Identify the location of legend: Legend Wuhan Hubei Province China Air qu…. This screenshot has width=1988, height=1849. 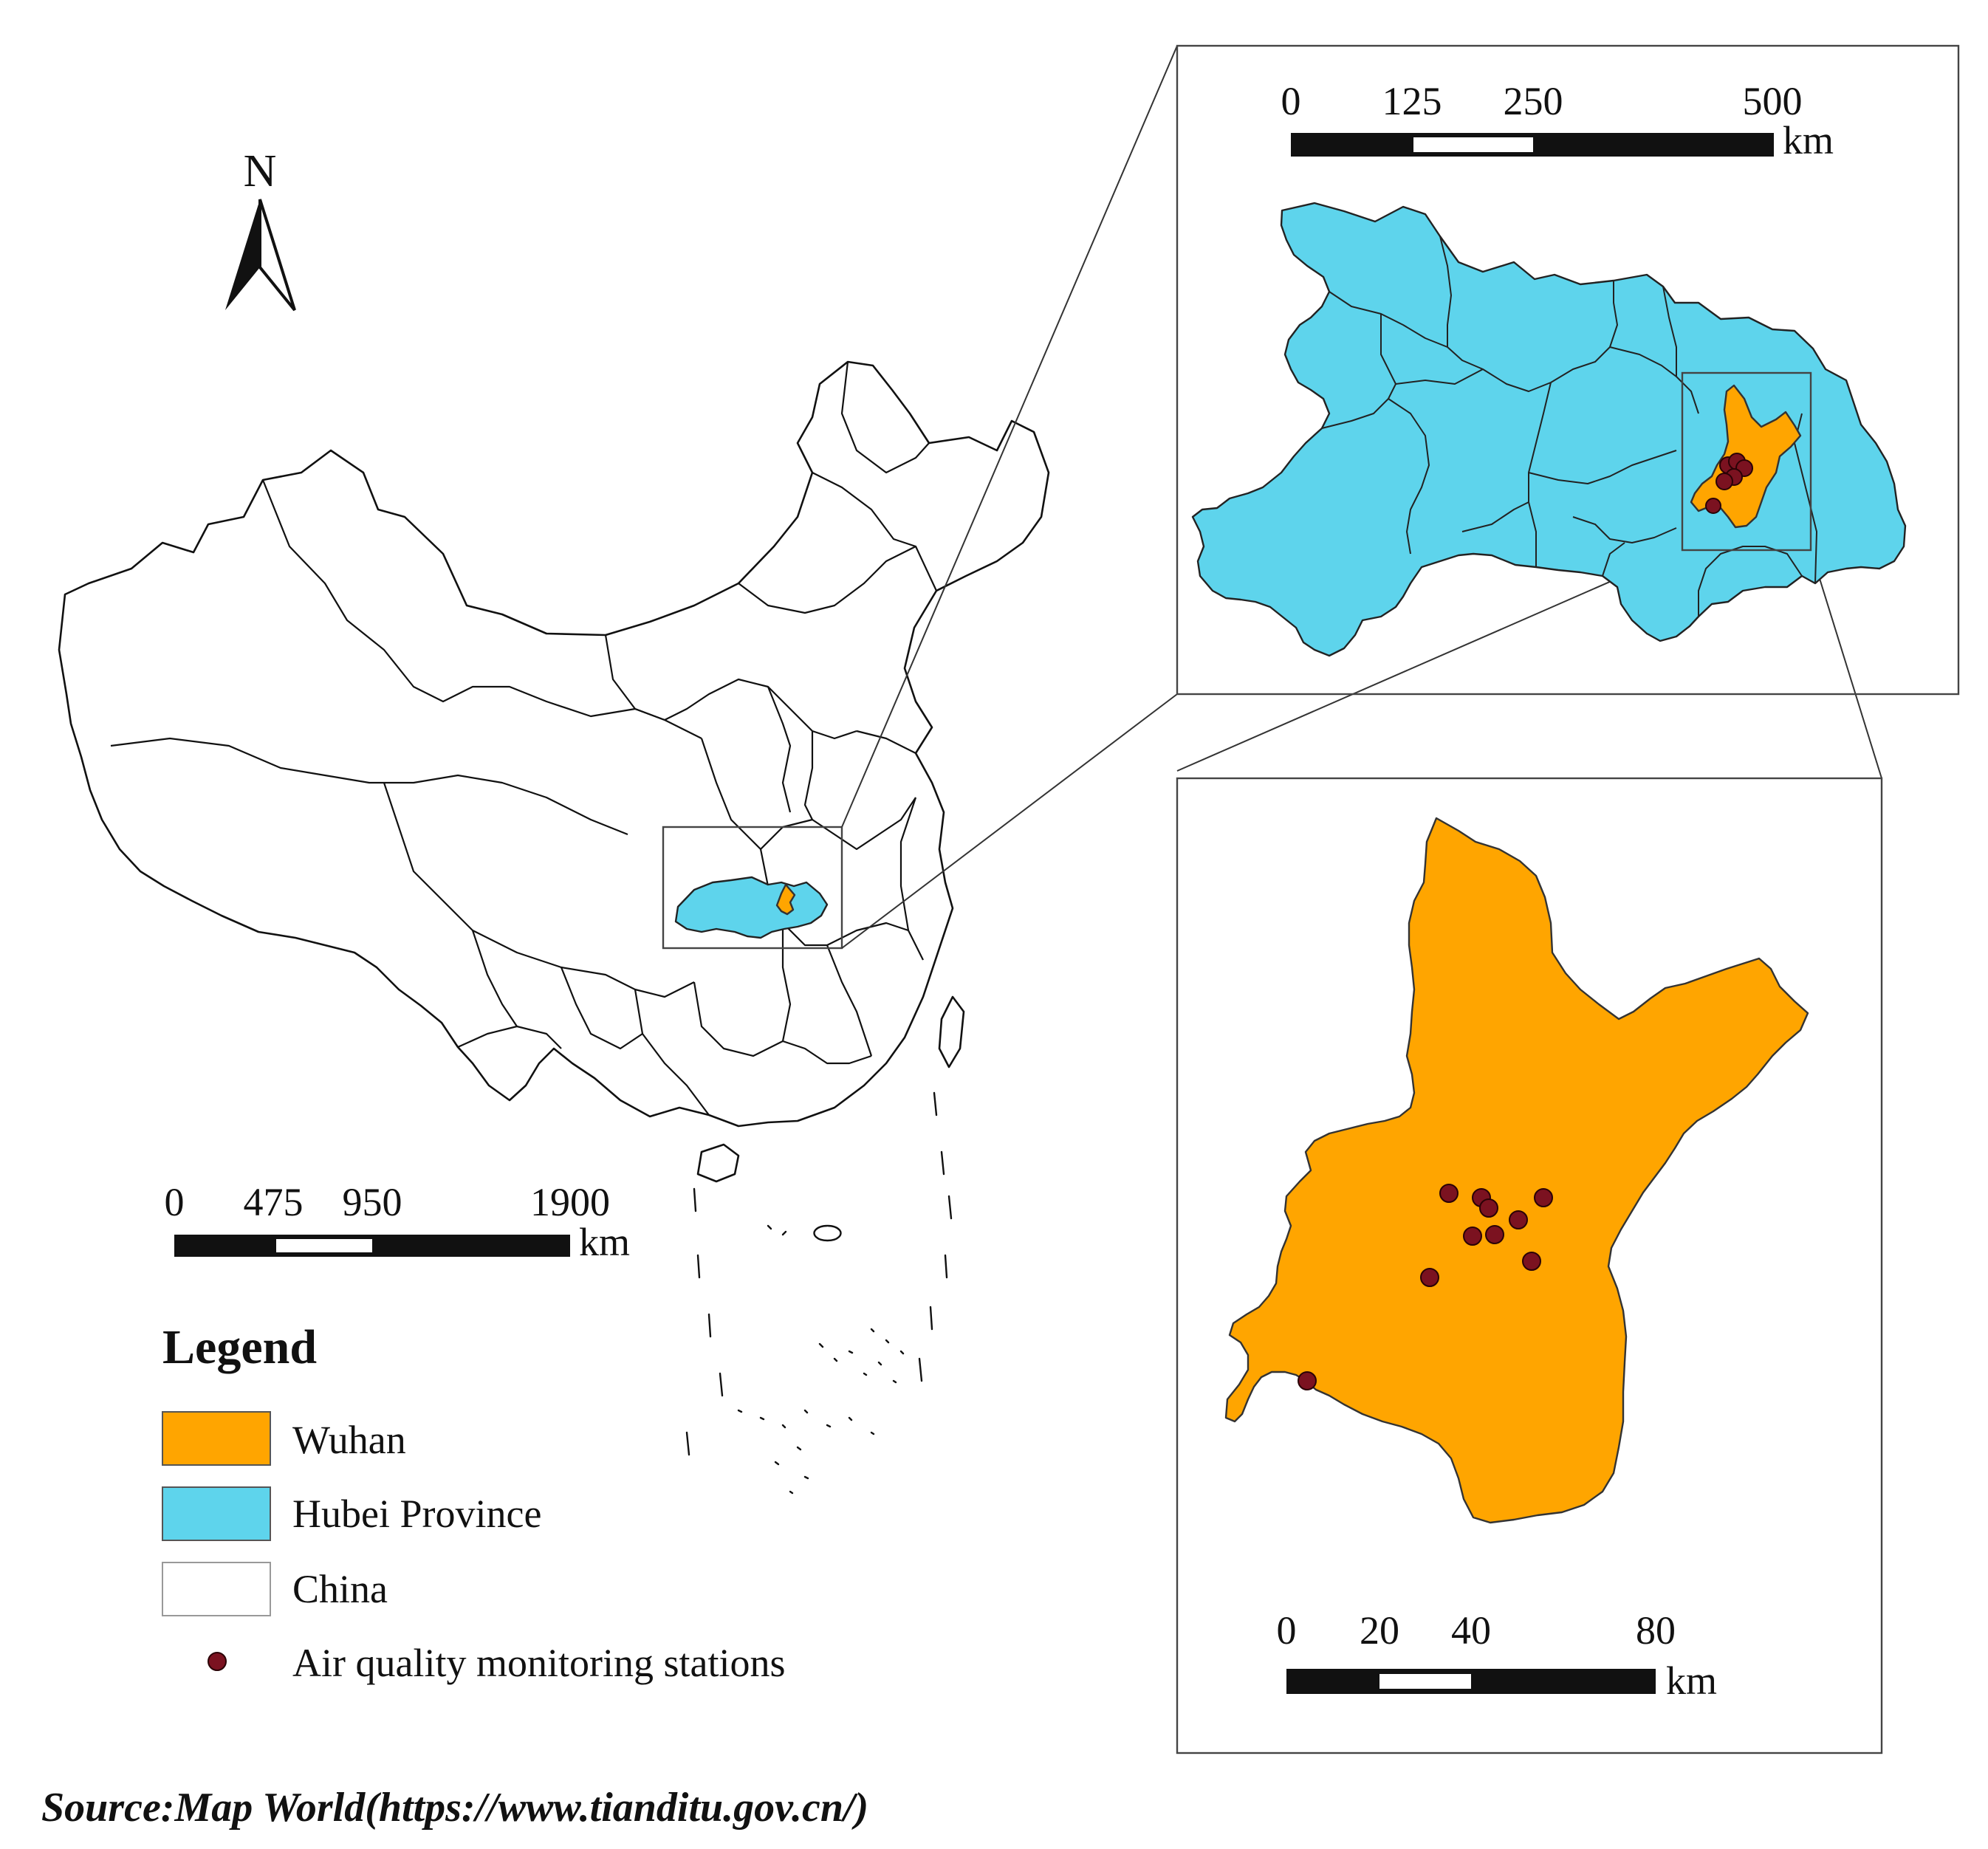
(474, 1502).